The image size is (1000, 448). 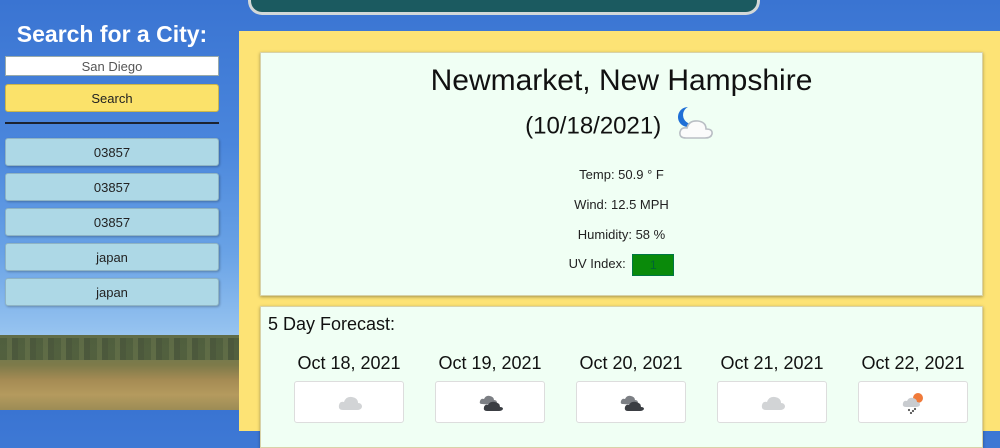 I want to click on search-history-list: 03857 03857 03857 japan japan, so click(x=112, y=222).